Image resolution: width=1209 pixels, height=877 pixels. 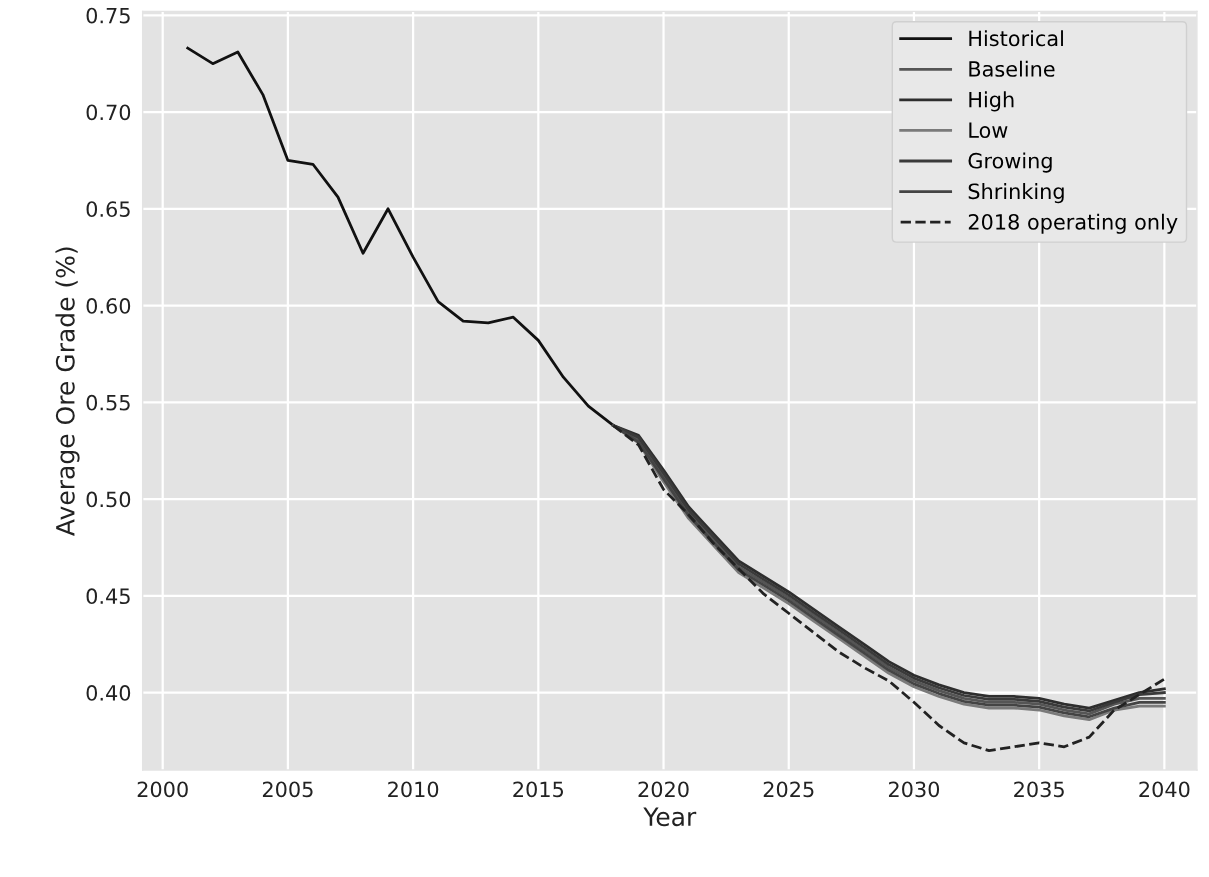 I want to click on y-tick-label: 0.50, so click(x=108, y=499).